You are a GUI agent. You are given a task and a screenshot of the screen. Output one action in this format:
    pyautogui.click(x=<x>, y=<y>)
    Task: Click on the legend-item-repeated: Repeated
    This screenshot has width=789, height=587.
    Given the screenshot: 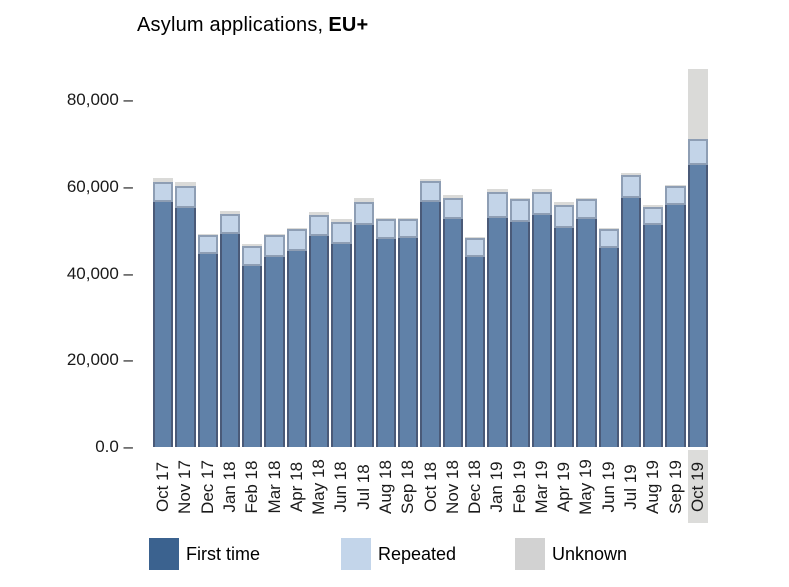 What is the action you would take?
    pyautogui.click(x=398, y=554)
    